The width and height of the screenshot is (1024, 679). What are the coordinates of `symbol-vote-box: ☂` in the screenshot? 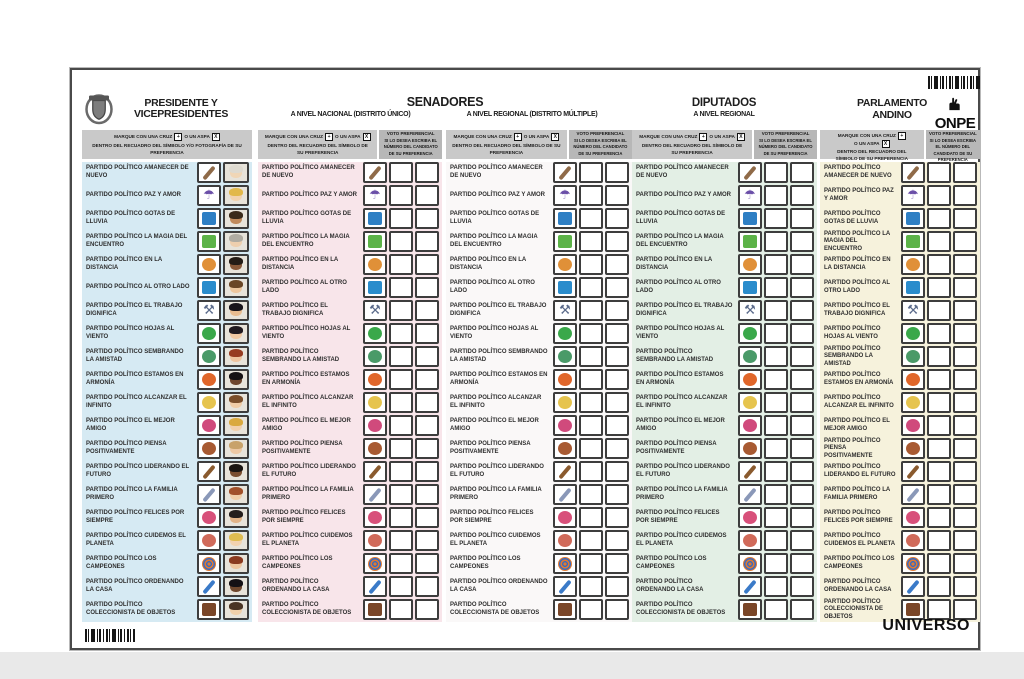 It's located at (375, 196).